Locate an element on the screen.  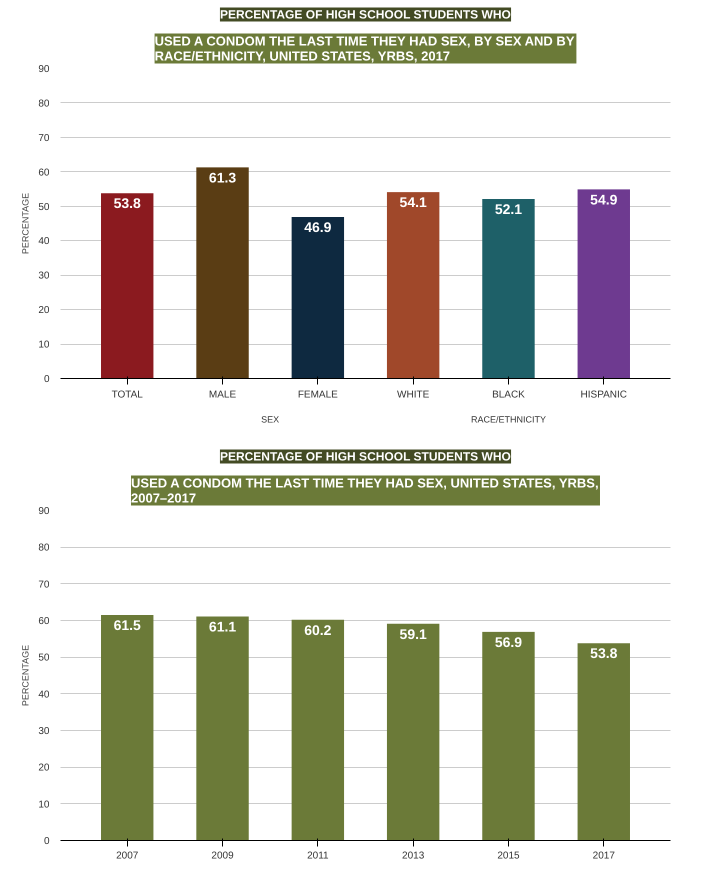
x-tick-label: TOTAL is located at coordinates (128, 395).